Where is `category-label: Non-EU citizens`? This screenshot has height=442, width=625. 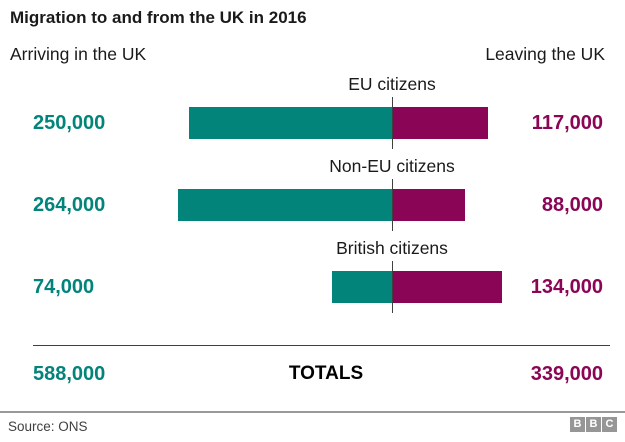
category-label: Non-EU citizens is located at coordinates (392, 166).